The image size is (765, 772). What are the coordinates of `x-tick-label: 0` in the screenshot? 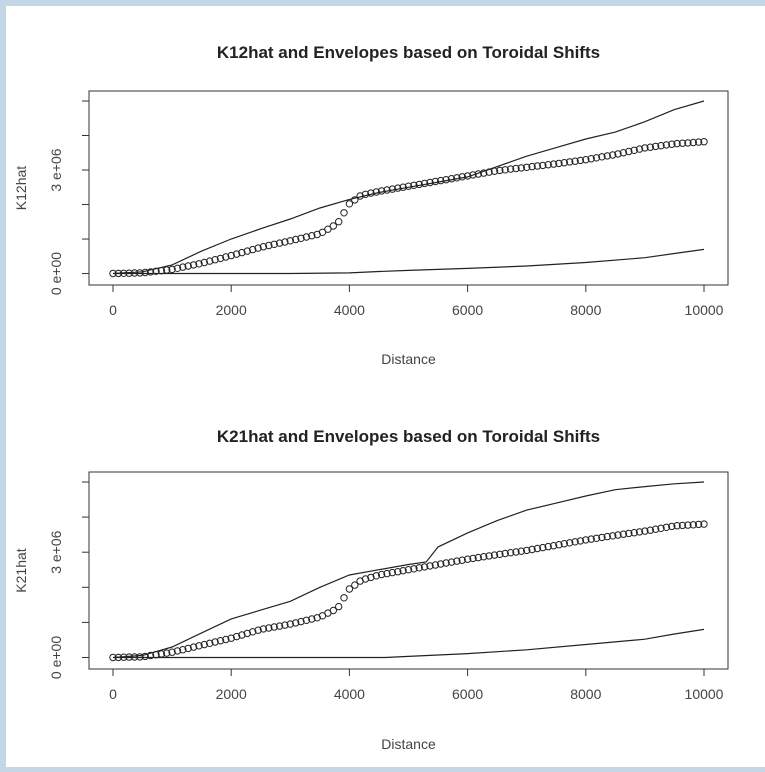 It's located at (113, 694).